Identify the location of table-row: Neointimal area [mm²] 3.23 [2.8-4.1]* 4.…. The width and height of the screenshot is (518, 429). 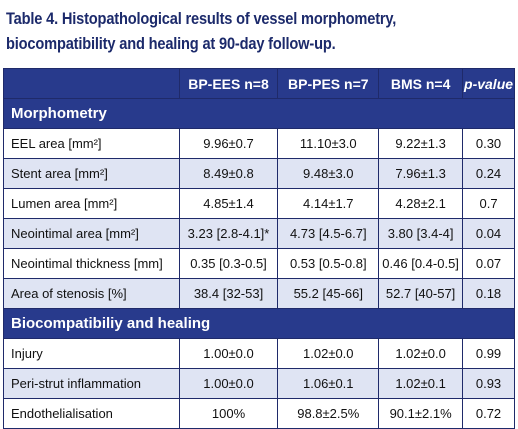
(259, 233).